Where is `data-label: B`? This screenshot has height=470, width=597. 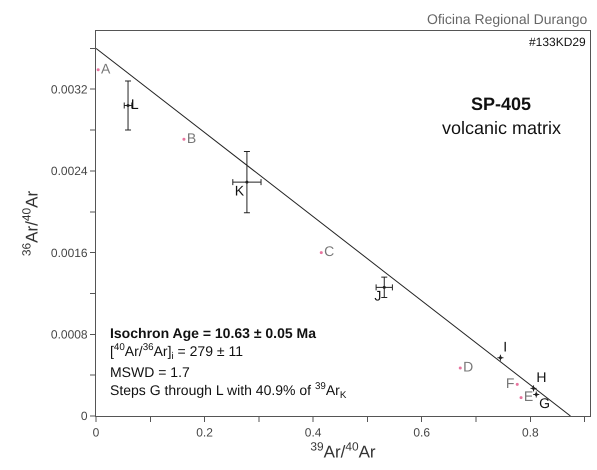
data-label: B is located at coordinates (191, 138).